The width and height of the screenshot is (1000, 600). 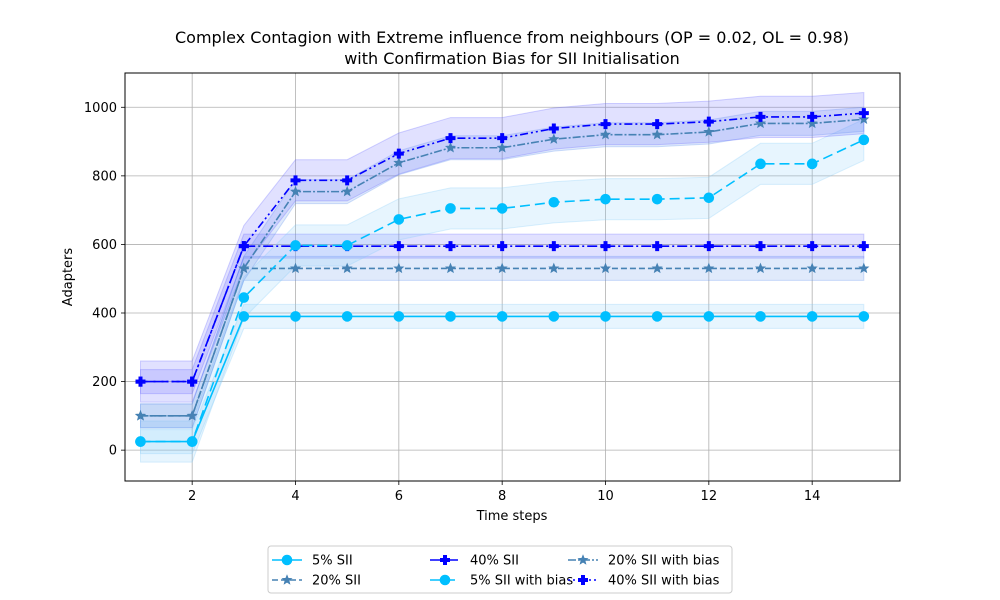 I want to click on legend-label: 5% SII with bias, so click(x=521, y=581).